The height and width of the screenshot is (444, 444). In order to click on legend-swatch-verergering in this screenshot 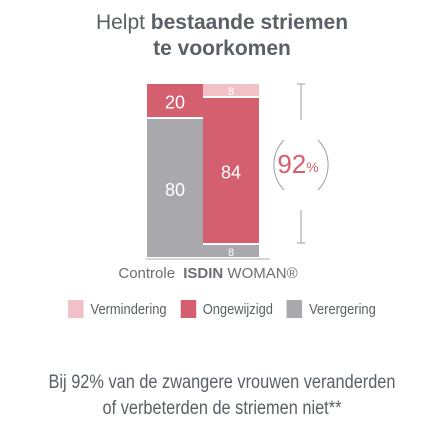, I will do `click(294, 309)`.